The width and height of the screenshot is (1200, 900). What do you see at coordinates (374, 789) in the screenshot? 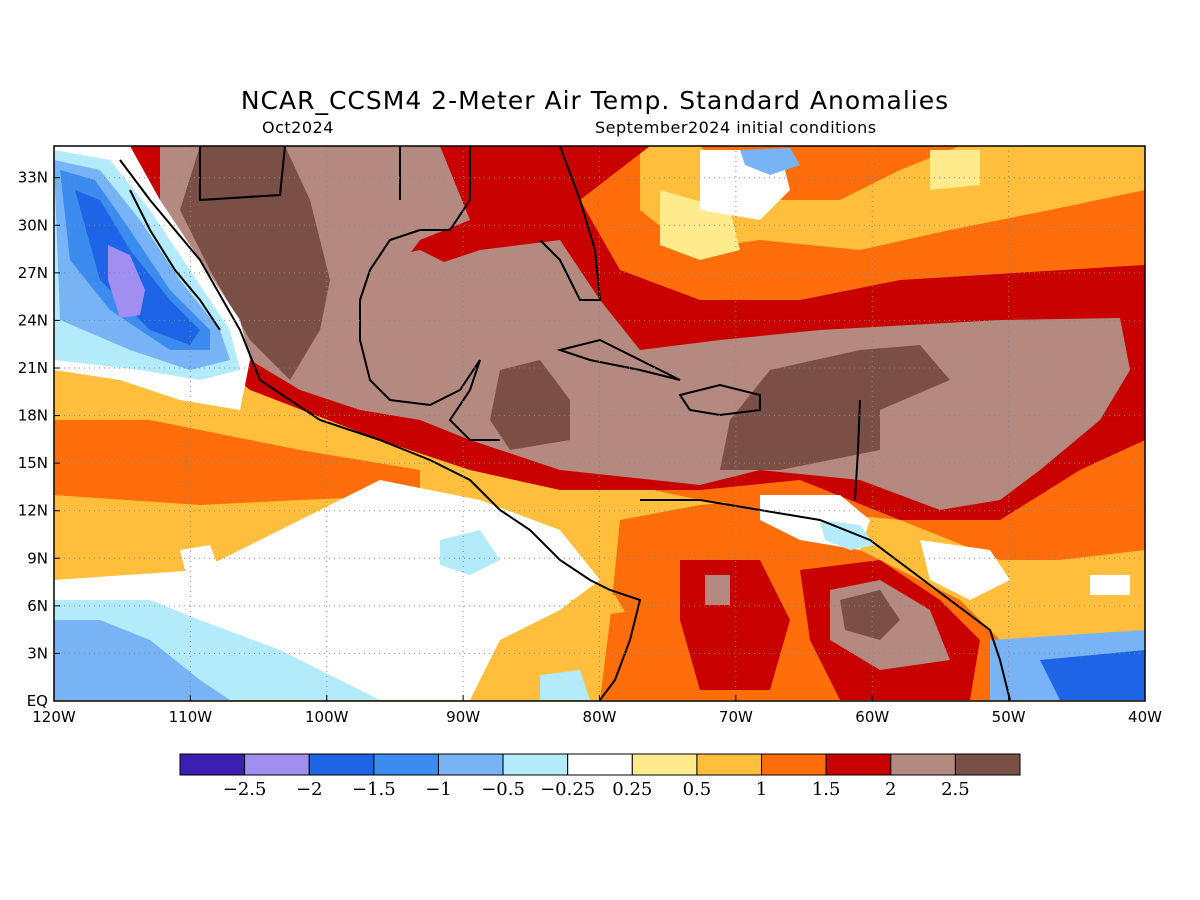
I see `colorbar-label: −1.5` at bounding box center [374, 789].